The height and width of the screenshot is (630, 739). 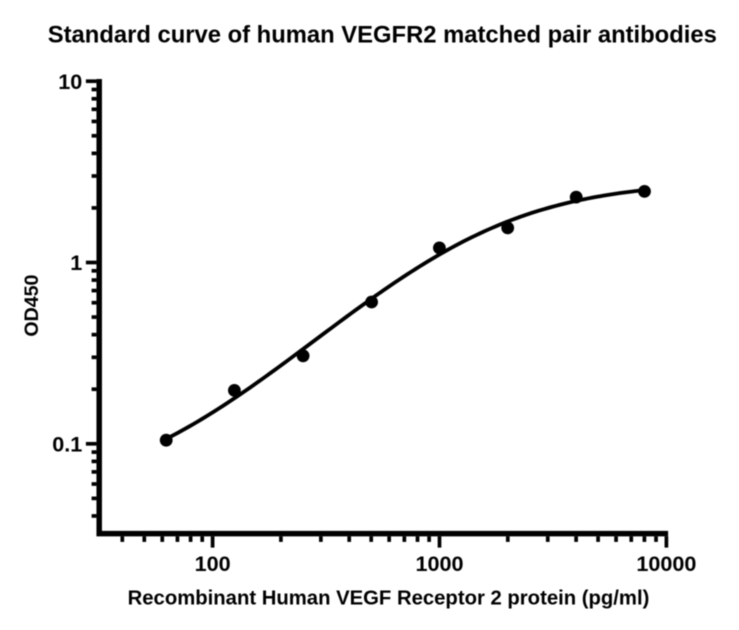 I want to click on svg-text: 10, so click(x=70, y=81).